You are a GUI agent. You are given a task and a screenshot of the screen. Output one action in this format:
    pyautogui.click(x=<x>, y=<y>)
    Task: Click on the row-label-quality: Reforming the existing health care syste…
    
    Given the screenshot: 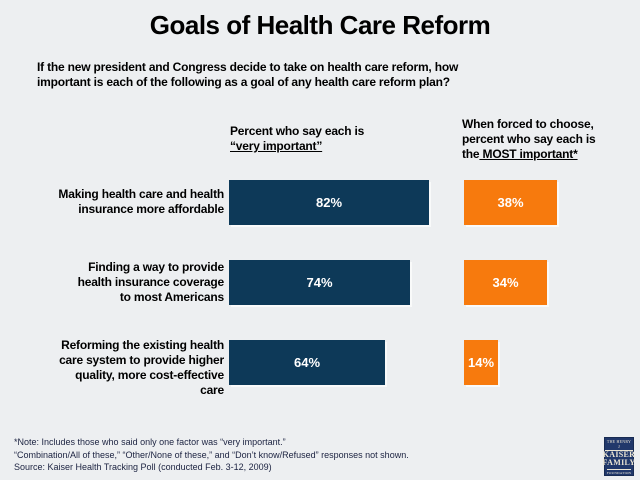 What is the action you would take?
    pyautogui.click(x=141, y=367)
    